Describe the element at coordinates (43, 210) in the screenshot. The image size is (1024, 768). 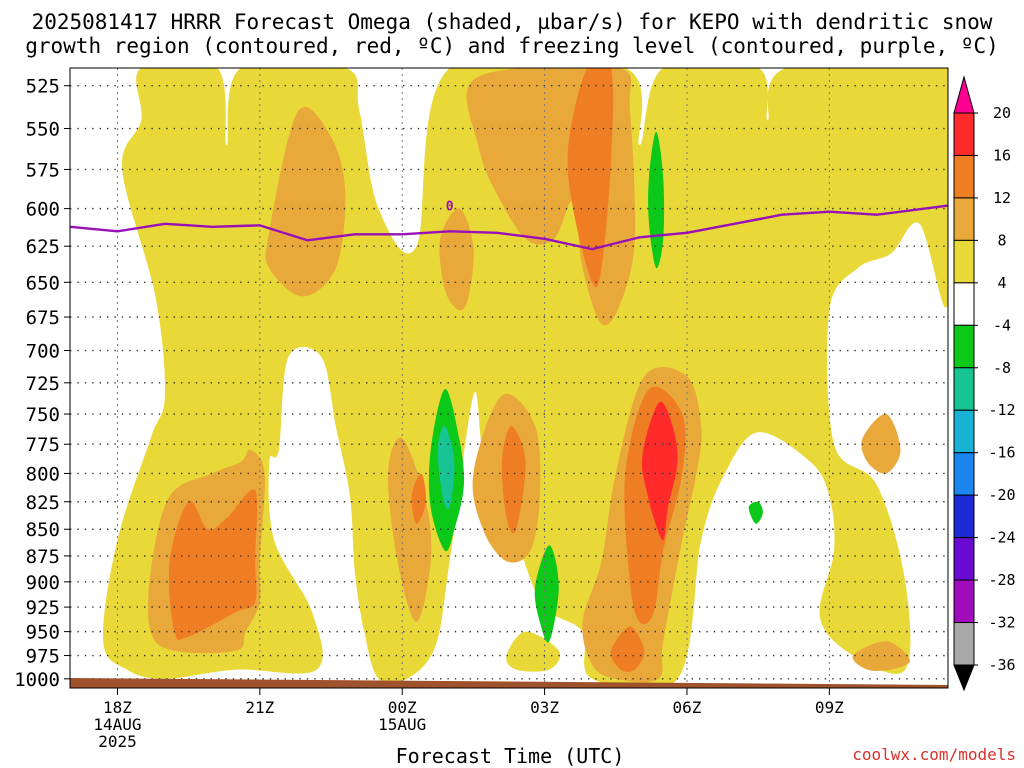
I see `y-tick-label-600: 600` at that location.